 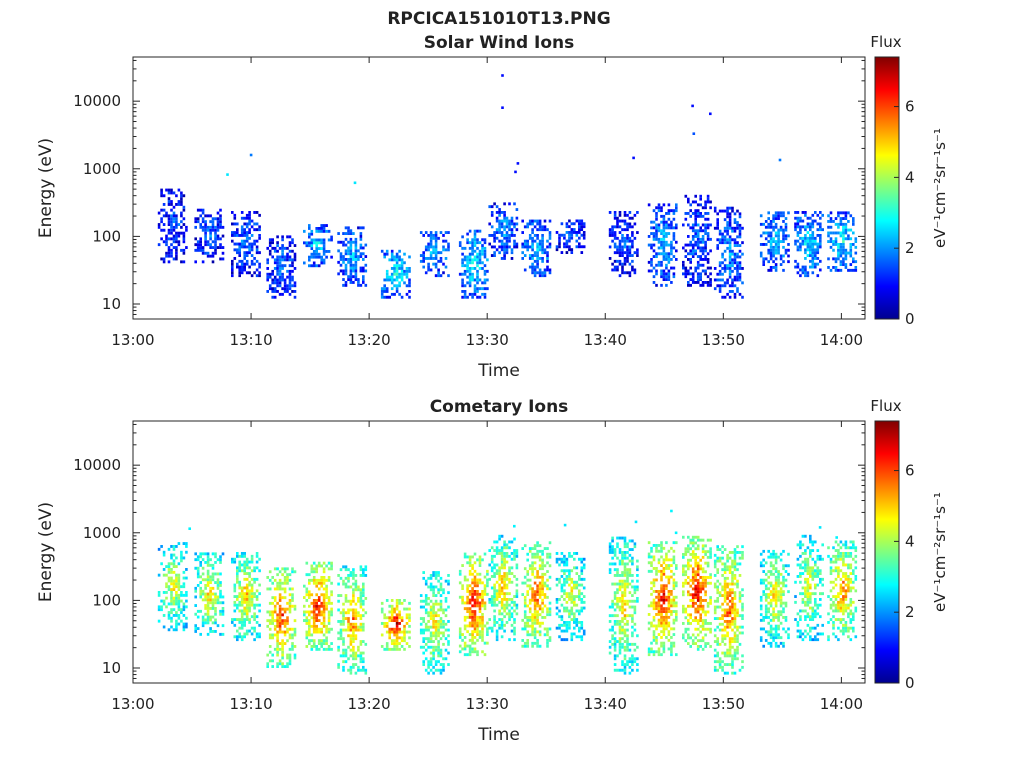 I want to click on panel-title: Solar Wind Ions, so click(x=499, y=43).